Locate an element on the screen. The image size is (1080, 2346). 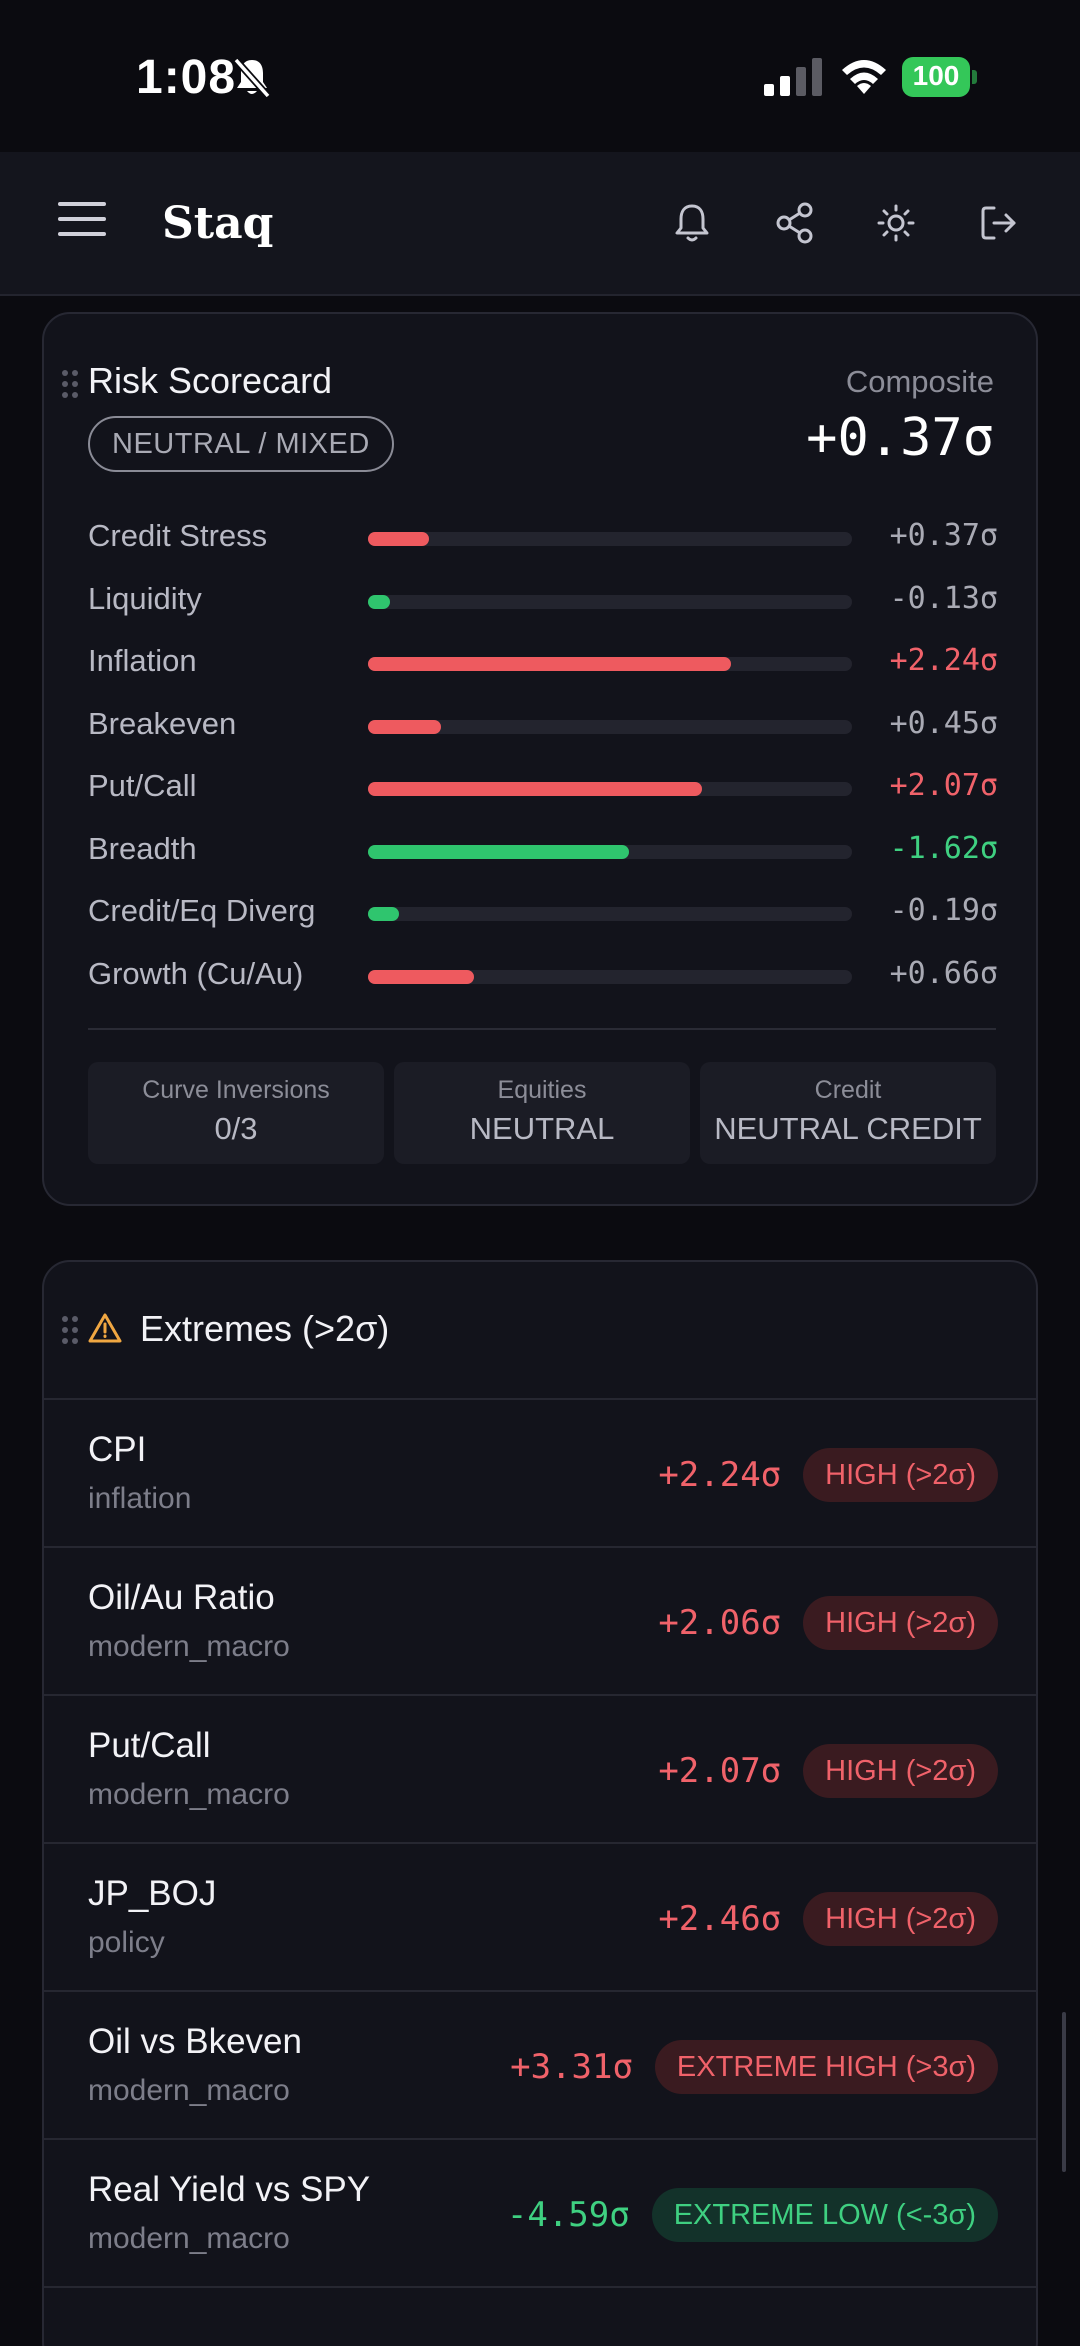
indicator-name: JP_BOJ is located at coordinates (152, 1893).